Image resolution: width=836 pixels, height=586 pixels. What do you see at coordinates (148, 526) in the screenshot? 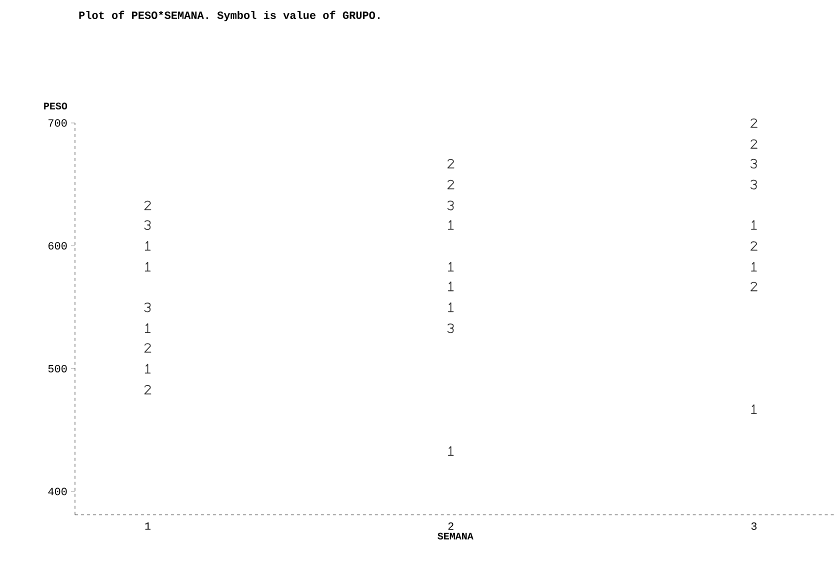
I see `x-tick-label: 1` at bounding box center [148, 526].